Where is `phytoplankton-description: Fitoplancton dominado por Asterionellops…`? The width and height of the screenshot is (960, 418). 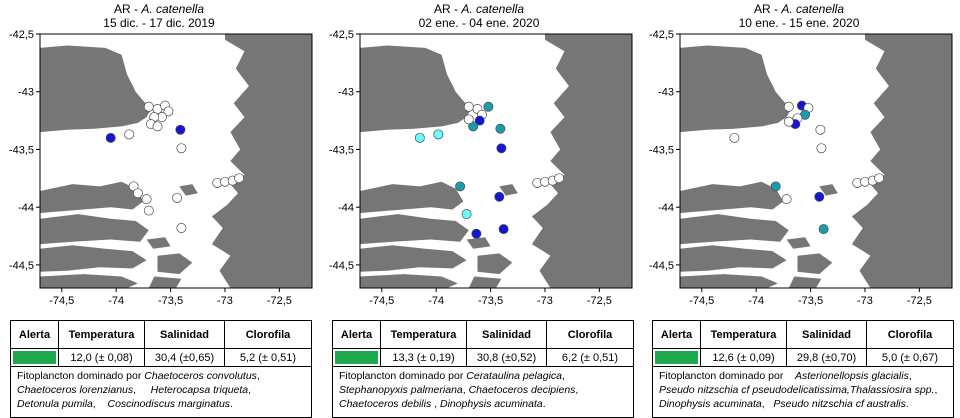 phytoplankton-description: Fitoplancton dominado por Asterionellops… is located at coordinates (803, 392).